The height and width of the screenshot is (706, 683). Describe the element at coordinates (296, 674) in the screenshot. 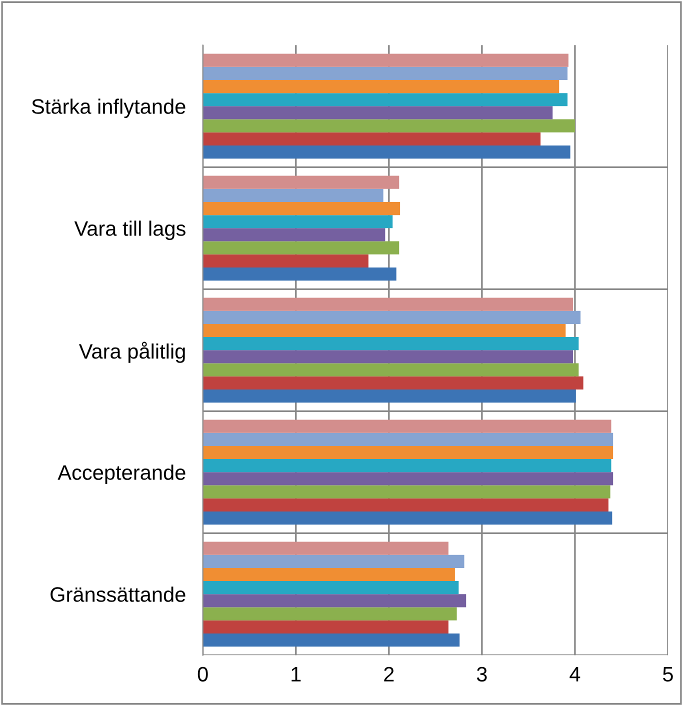

I see `x-tick-label: 1` at that location.